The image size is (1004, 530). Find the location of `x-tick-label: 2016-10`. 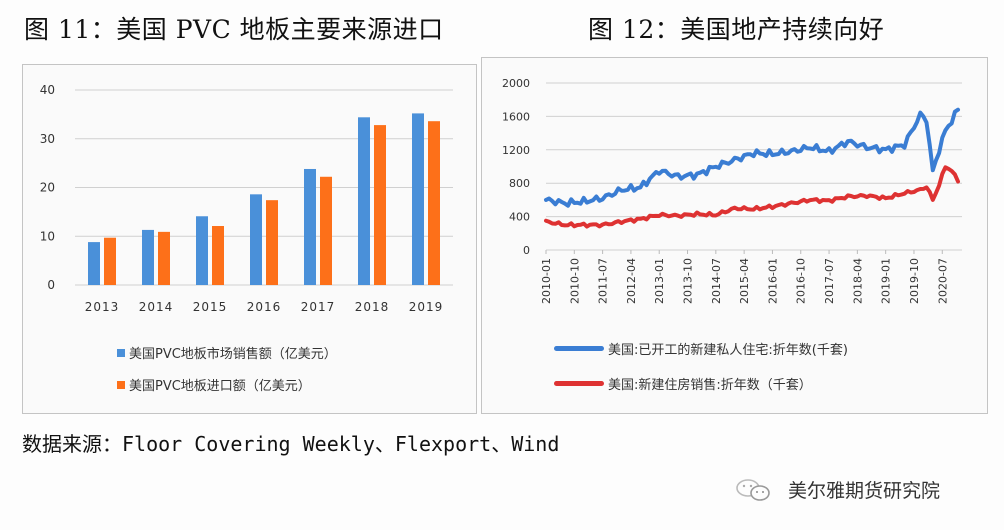

x-tick-label: 2016-10 is located at coordinates (801, 281).